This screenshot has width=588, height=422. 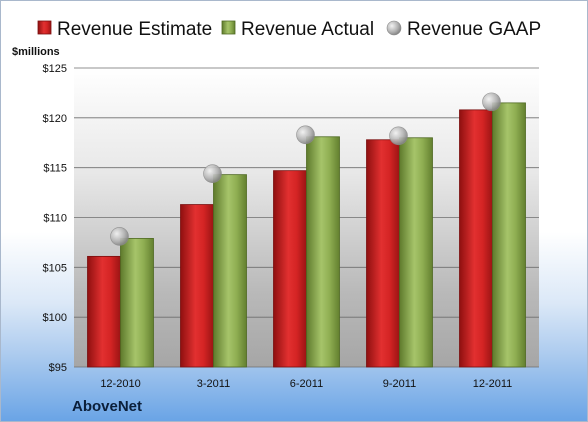 What do you see at coordinates (55, 69) in the screenshot?
I see `y-tick-label: $125` at bounding box center [55, 69].